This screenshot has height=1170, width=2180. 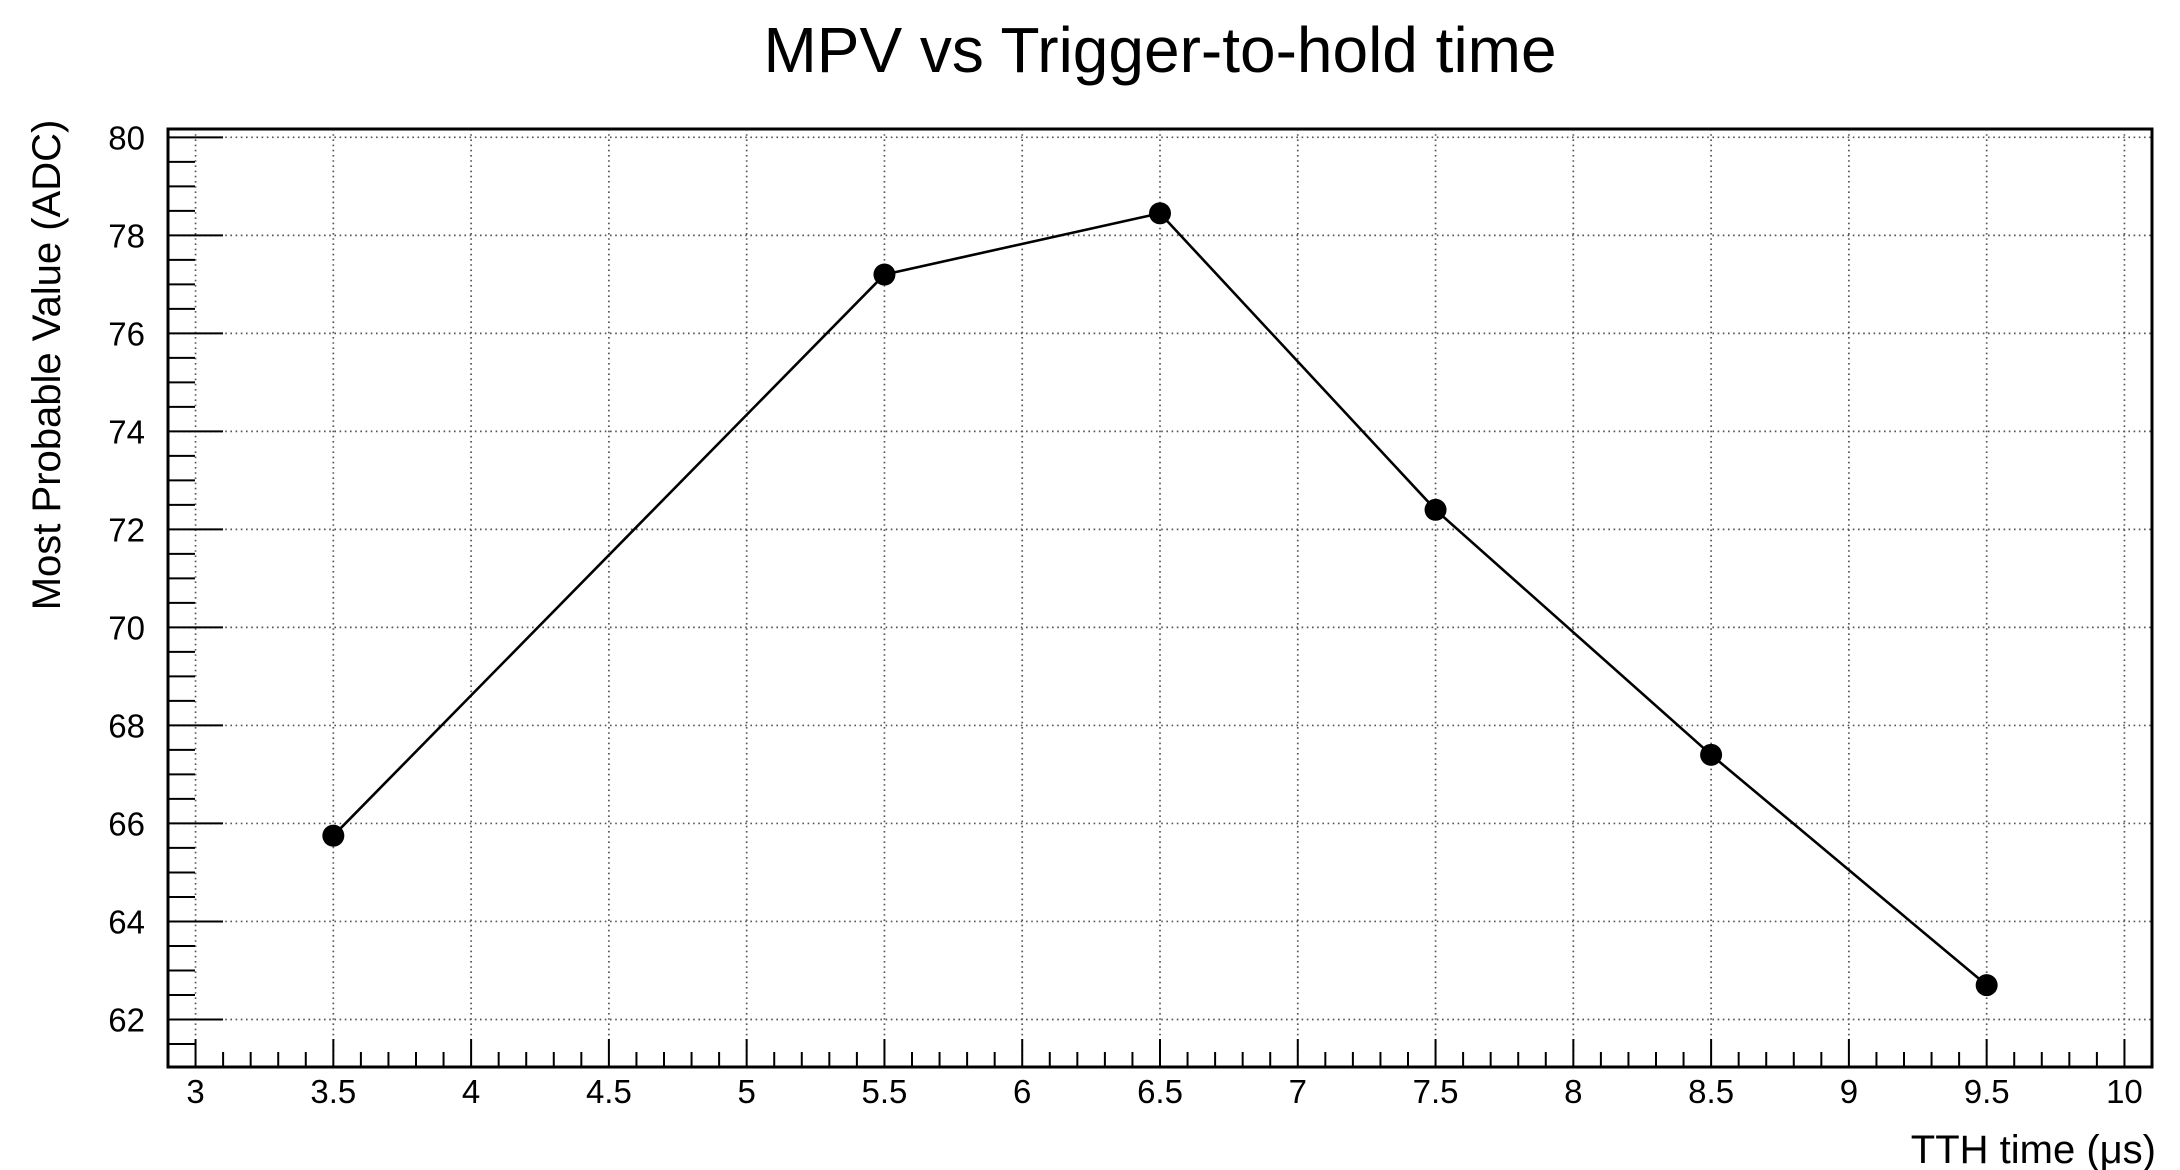 What do you see at coordinates (126, 725) in the screenshot?
I see `y-tick-label: 68` at bounding box center [126, 725].